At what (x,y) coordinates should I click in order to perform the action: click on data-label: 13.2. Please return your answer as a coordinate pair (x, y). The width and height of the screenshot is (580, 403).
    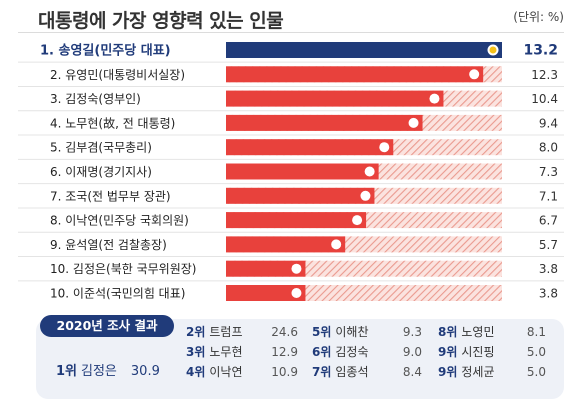
    Looking at the image, I should click on (540, 51).